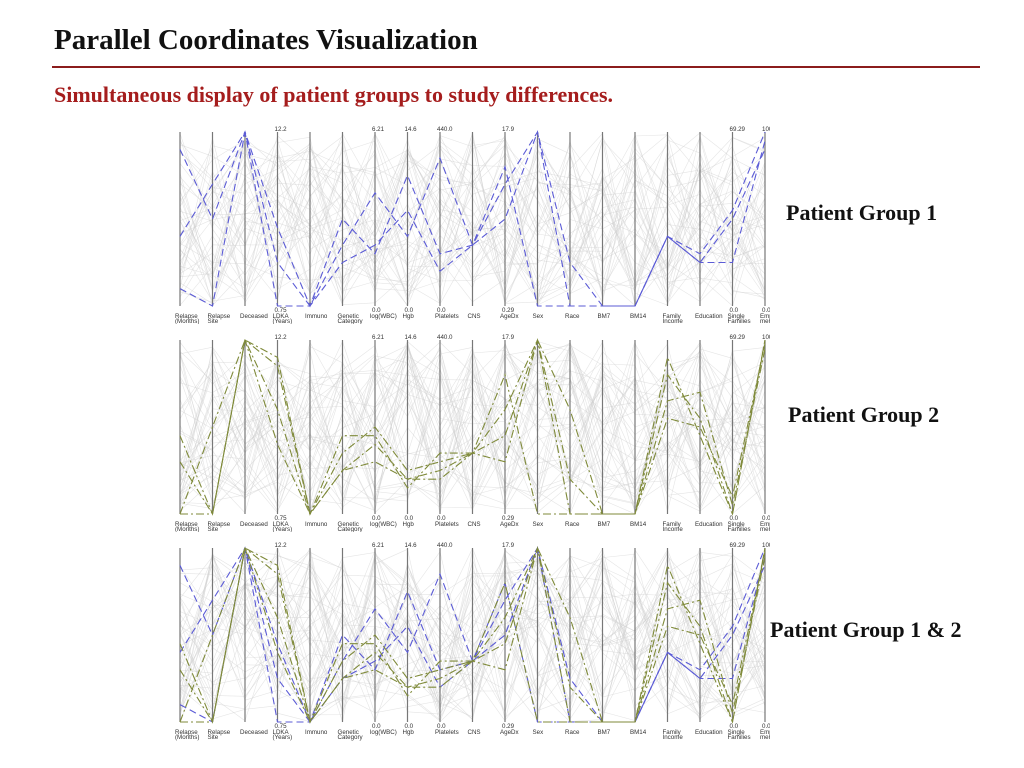  What do you see at coordinates (281, 337) in the screenshot?
I see `axis-max-label: 12.2` at bounding box center [281, 337].